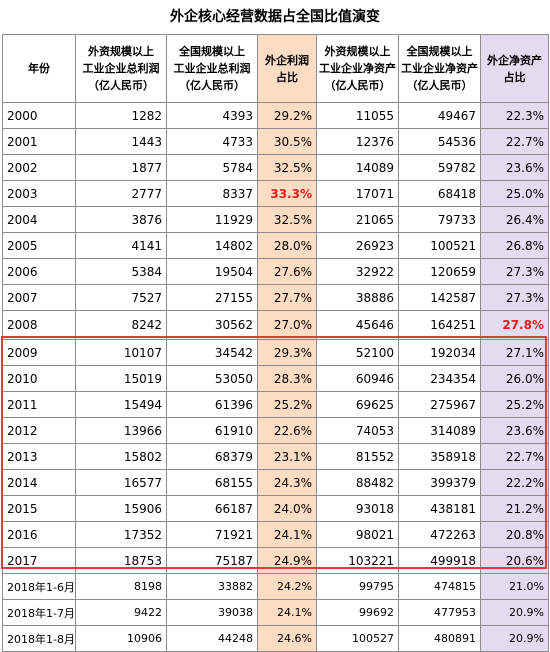  What do you see at coordinates (357, 141) in the screenshot?
I see `cell-foreign-assets: 12376` at bounding box center [357, 141].